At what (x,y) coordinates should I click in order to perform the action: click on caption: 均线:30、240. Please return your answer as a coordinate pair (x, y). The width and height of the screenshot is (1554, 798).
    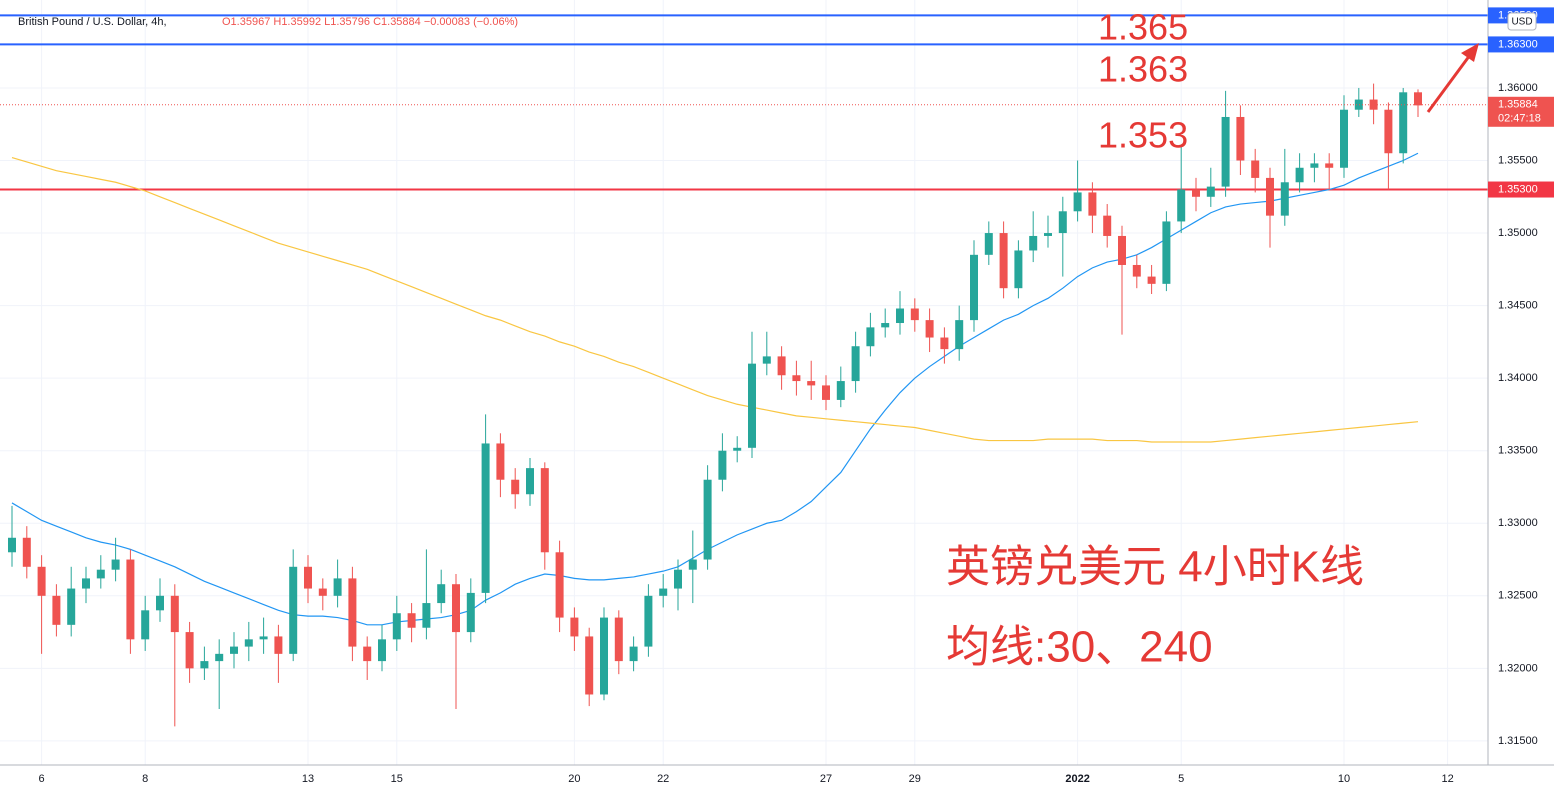
    Looking at the image, I should click on (1079, 647).